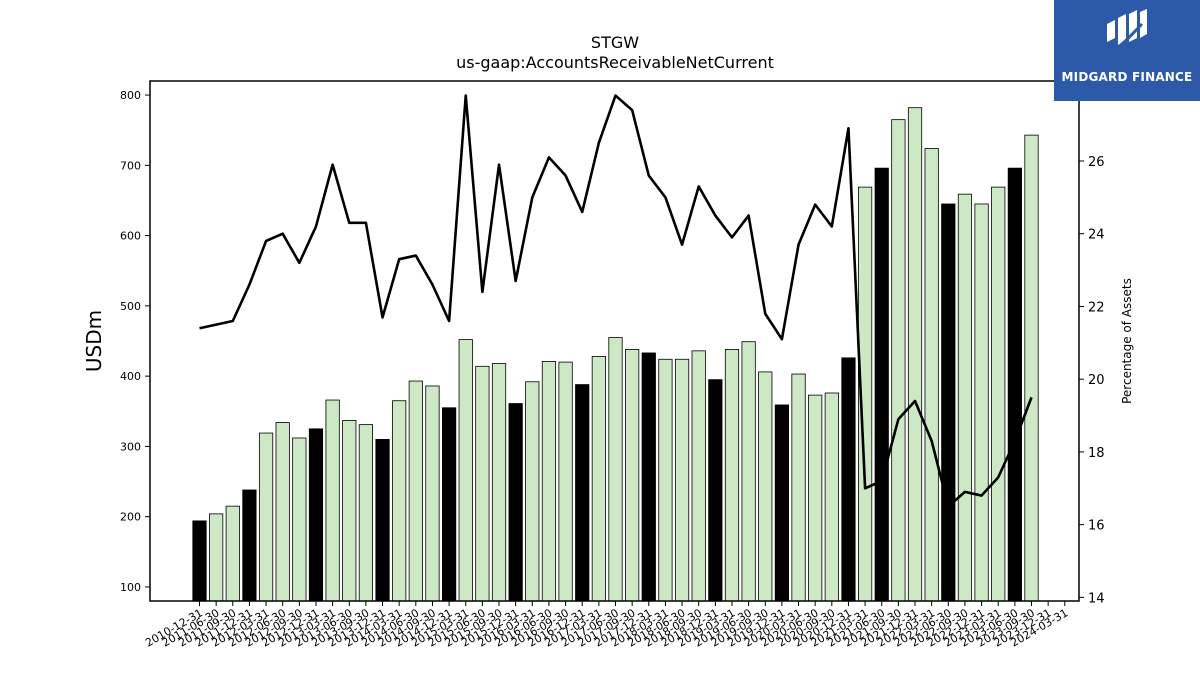 The width and height of the screenshot is (1200, 675). Describe the element at coordinates (94, 341) in the screenshot. I see `left-y-axis-label: USDm` at that location.